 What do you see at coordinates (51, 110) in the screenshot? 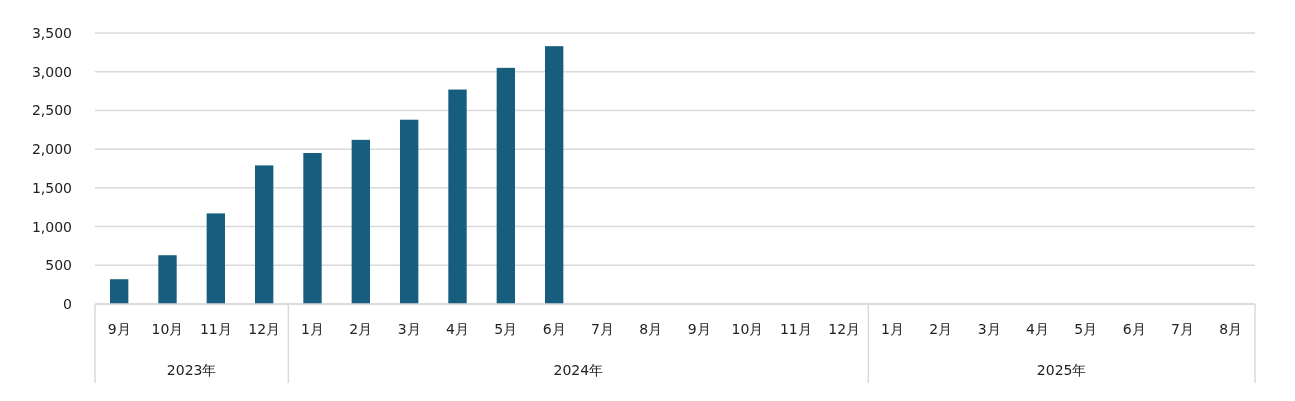
I see `y-tick-label: 2,500` at bounding box center [51, 110].